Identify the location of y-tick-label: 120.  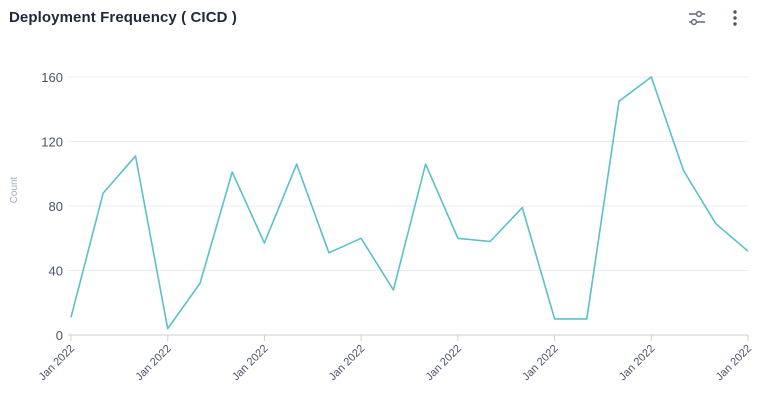
(52, 142).